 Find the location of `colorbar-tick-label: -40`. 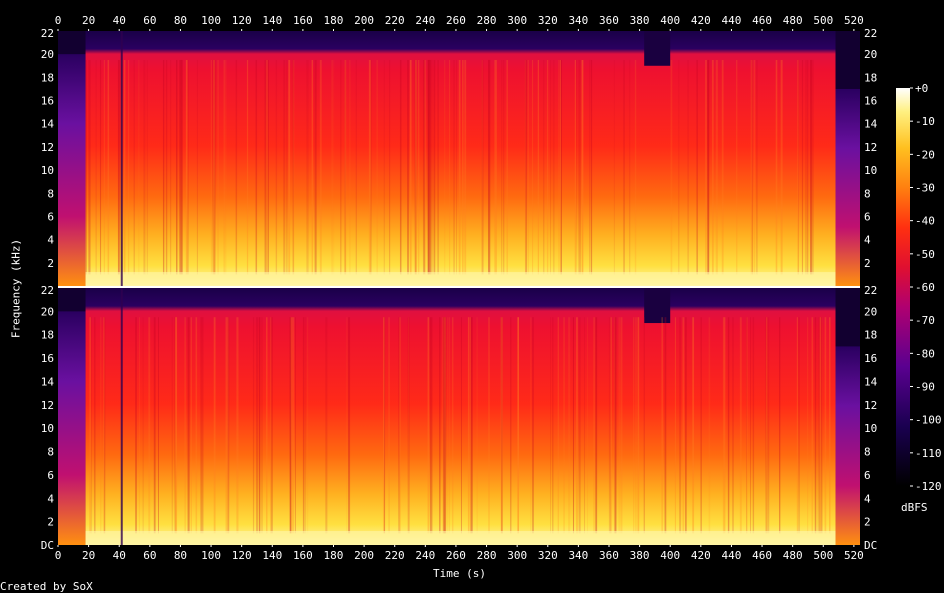

colorbar-tick-label: -40 is located at coordinates (925, 221).